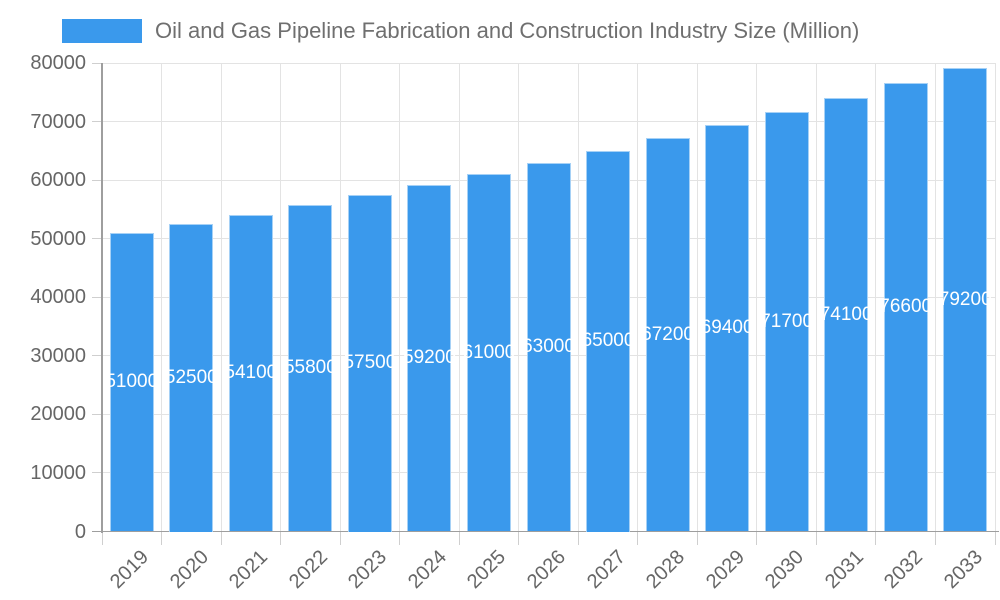 This screenshot has height=600, width=1000. What do you see at coordinates (58, 121) in the screenshot?
I see `y-axis-label: 70000` at bounding box center [58, 121].